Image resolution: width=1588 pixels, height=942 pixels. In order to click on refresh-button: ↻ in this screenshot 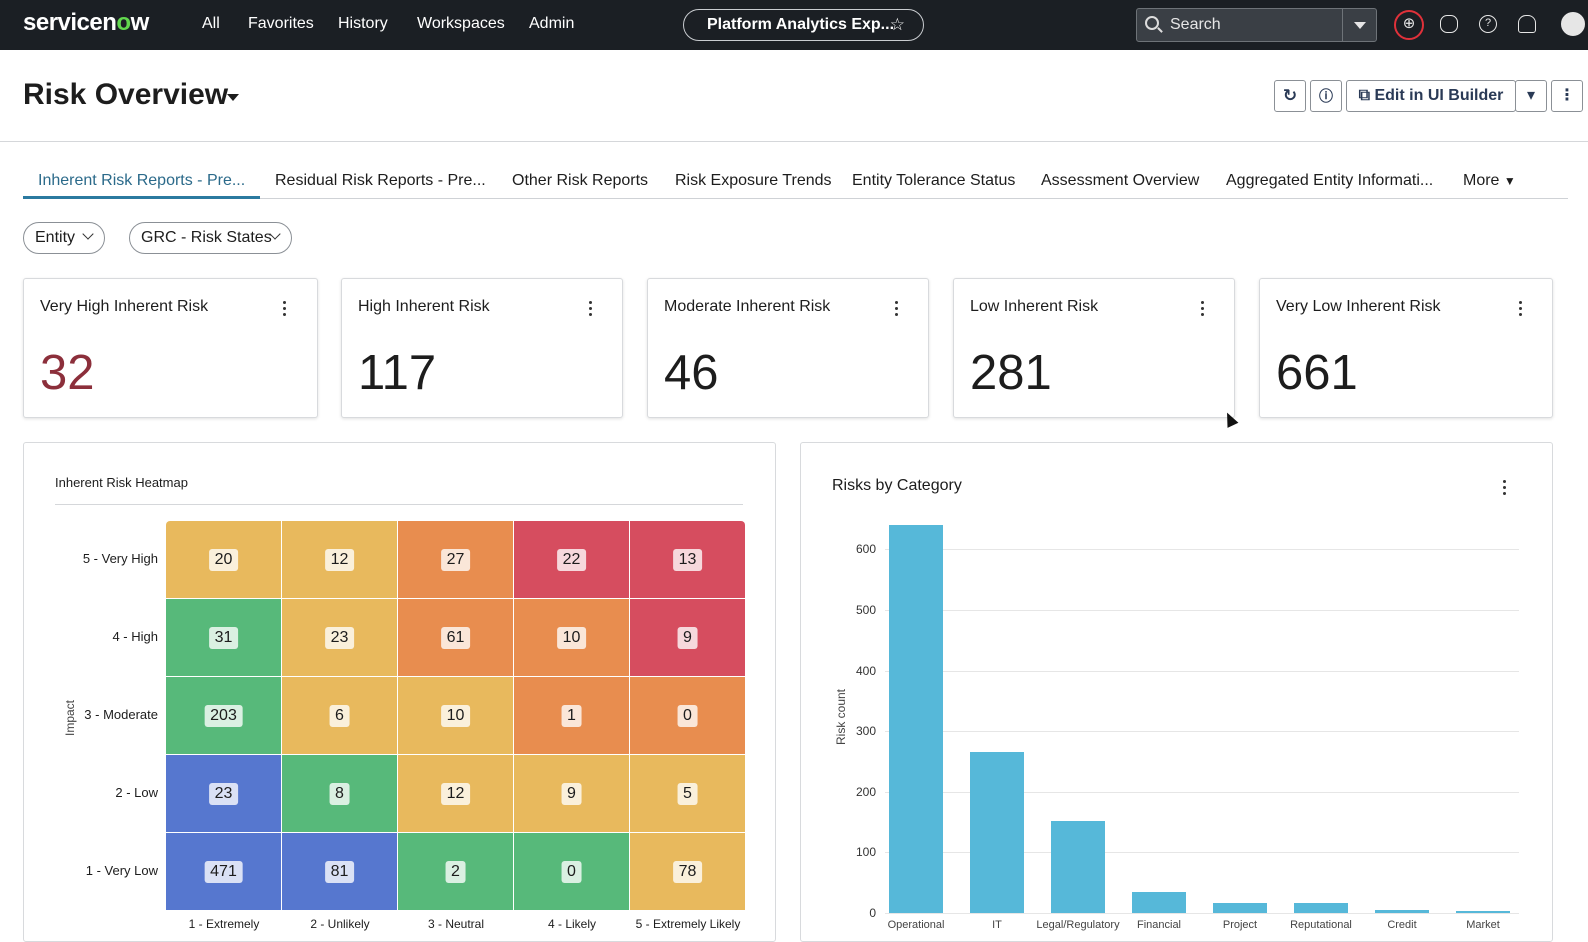, I will do `click(1290, 96)`.